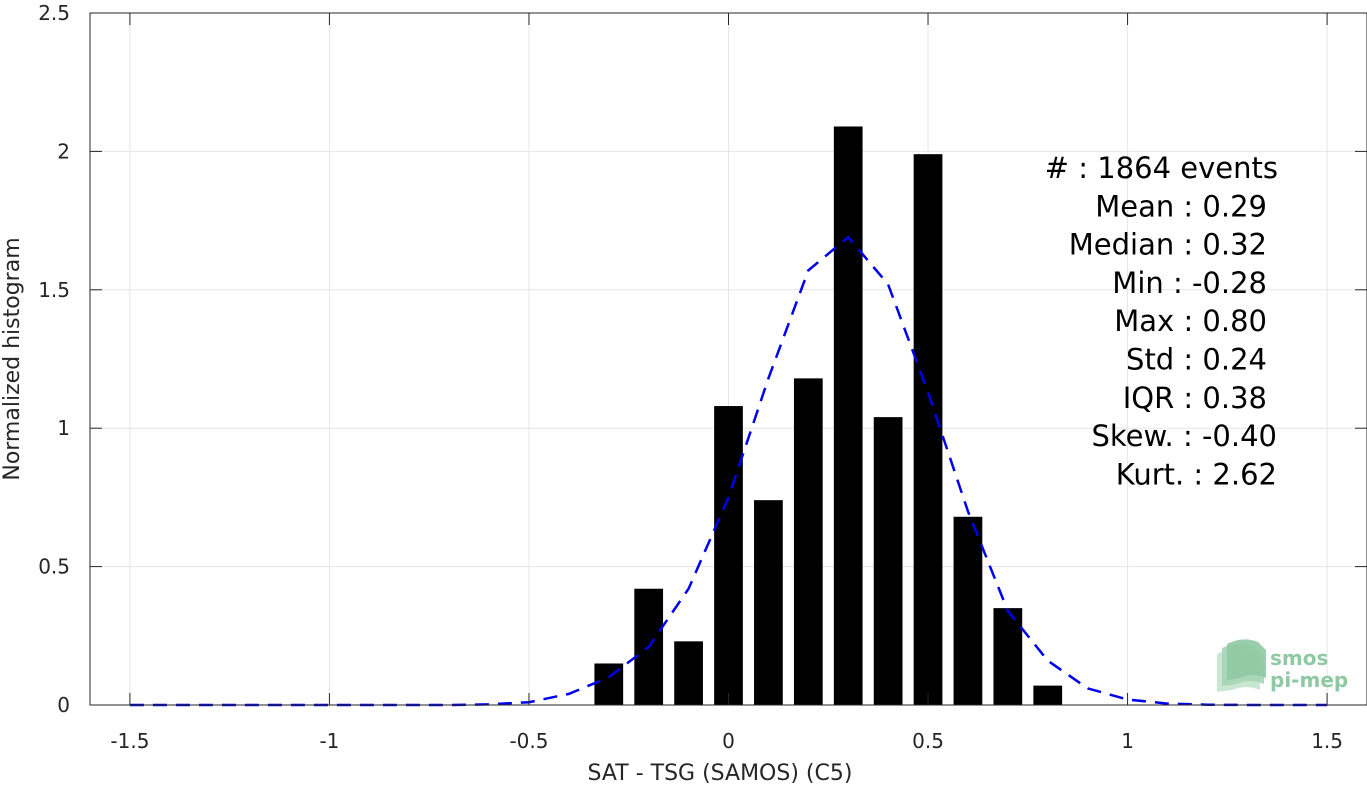 Image resolution: width=1367 pixels, height=785 pixels. What do you see at coordinates (720, 773) in the screenshot?
I see `x-axis-title: SAT - TSG (SAMOS) (C5)` at bounding box center [720, 773].